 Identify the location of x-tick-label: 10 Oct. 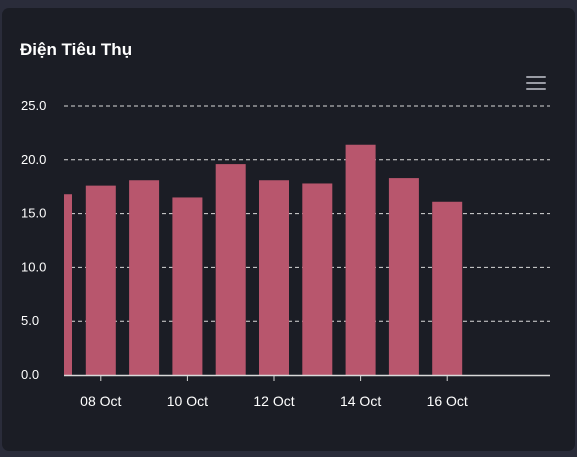
(187, 401).